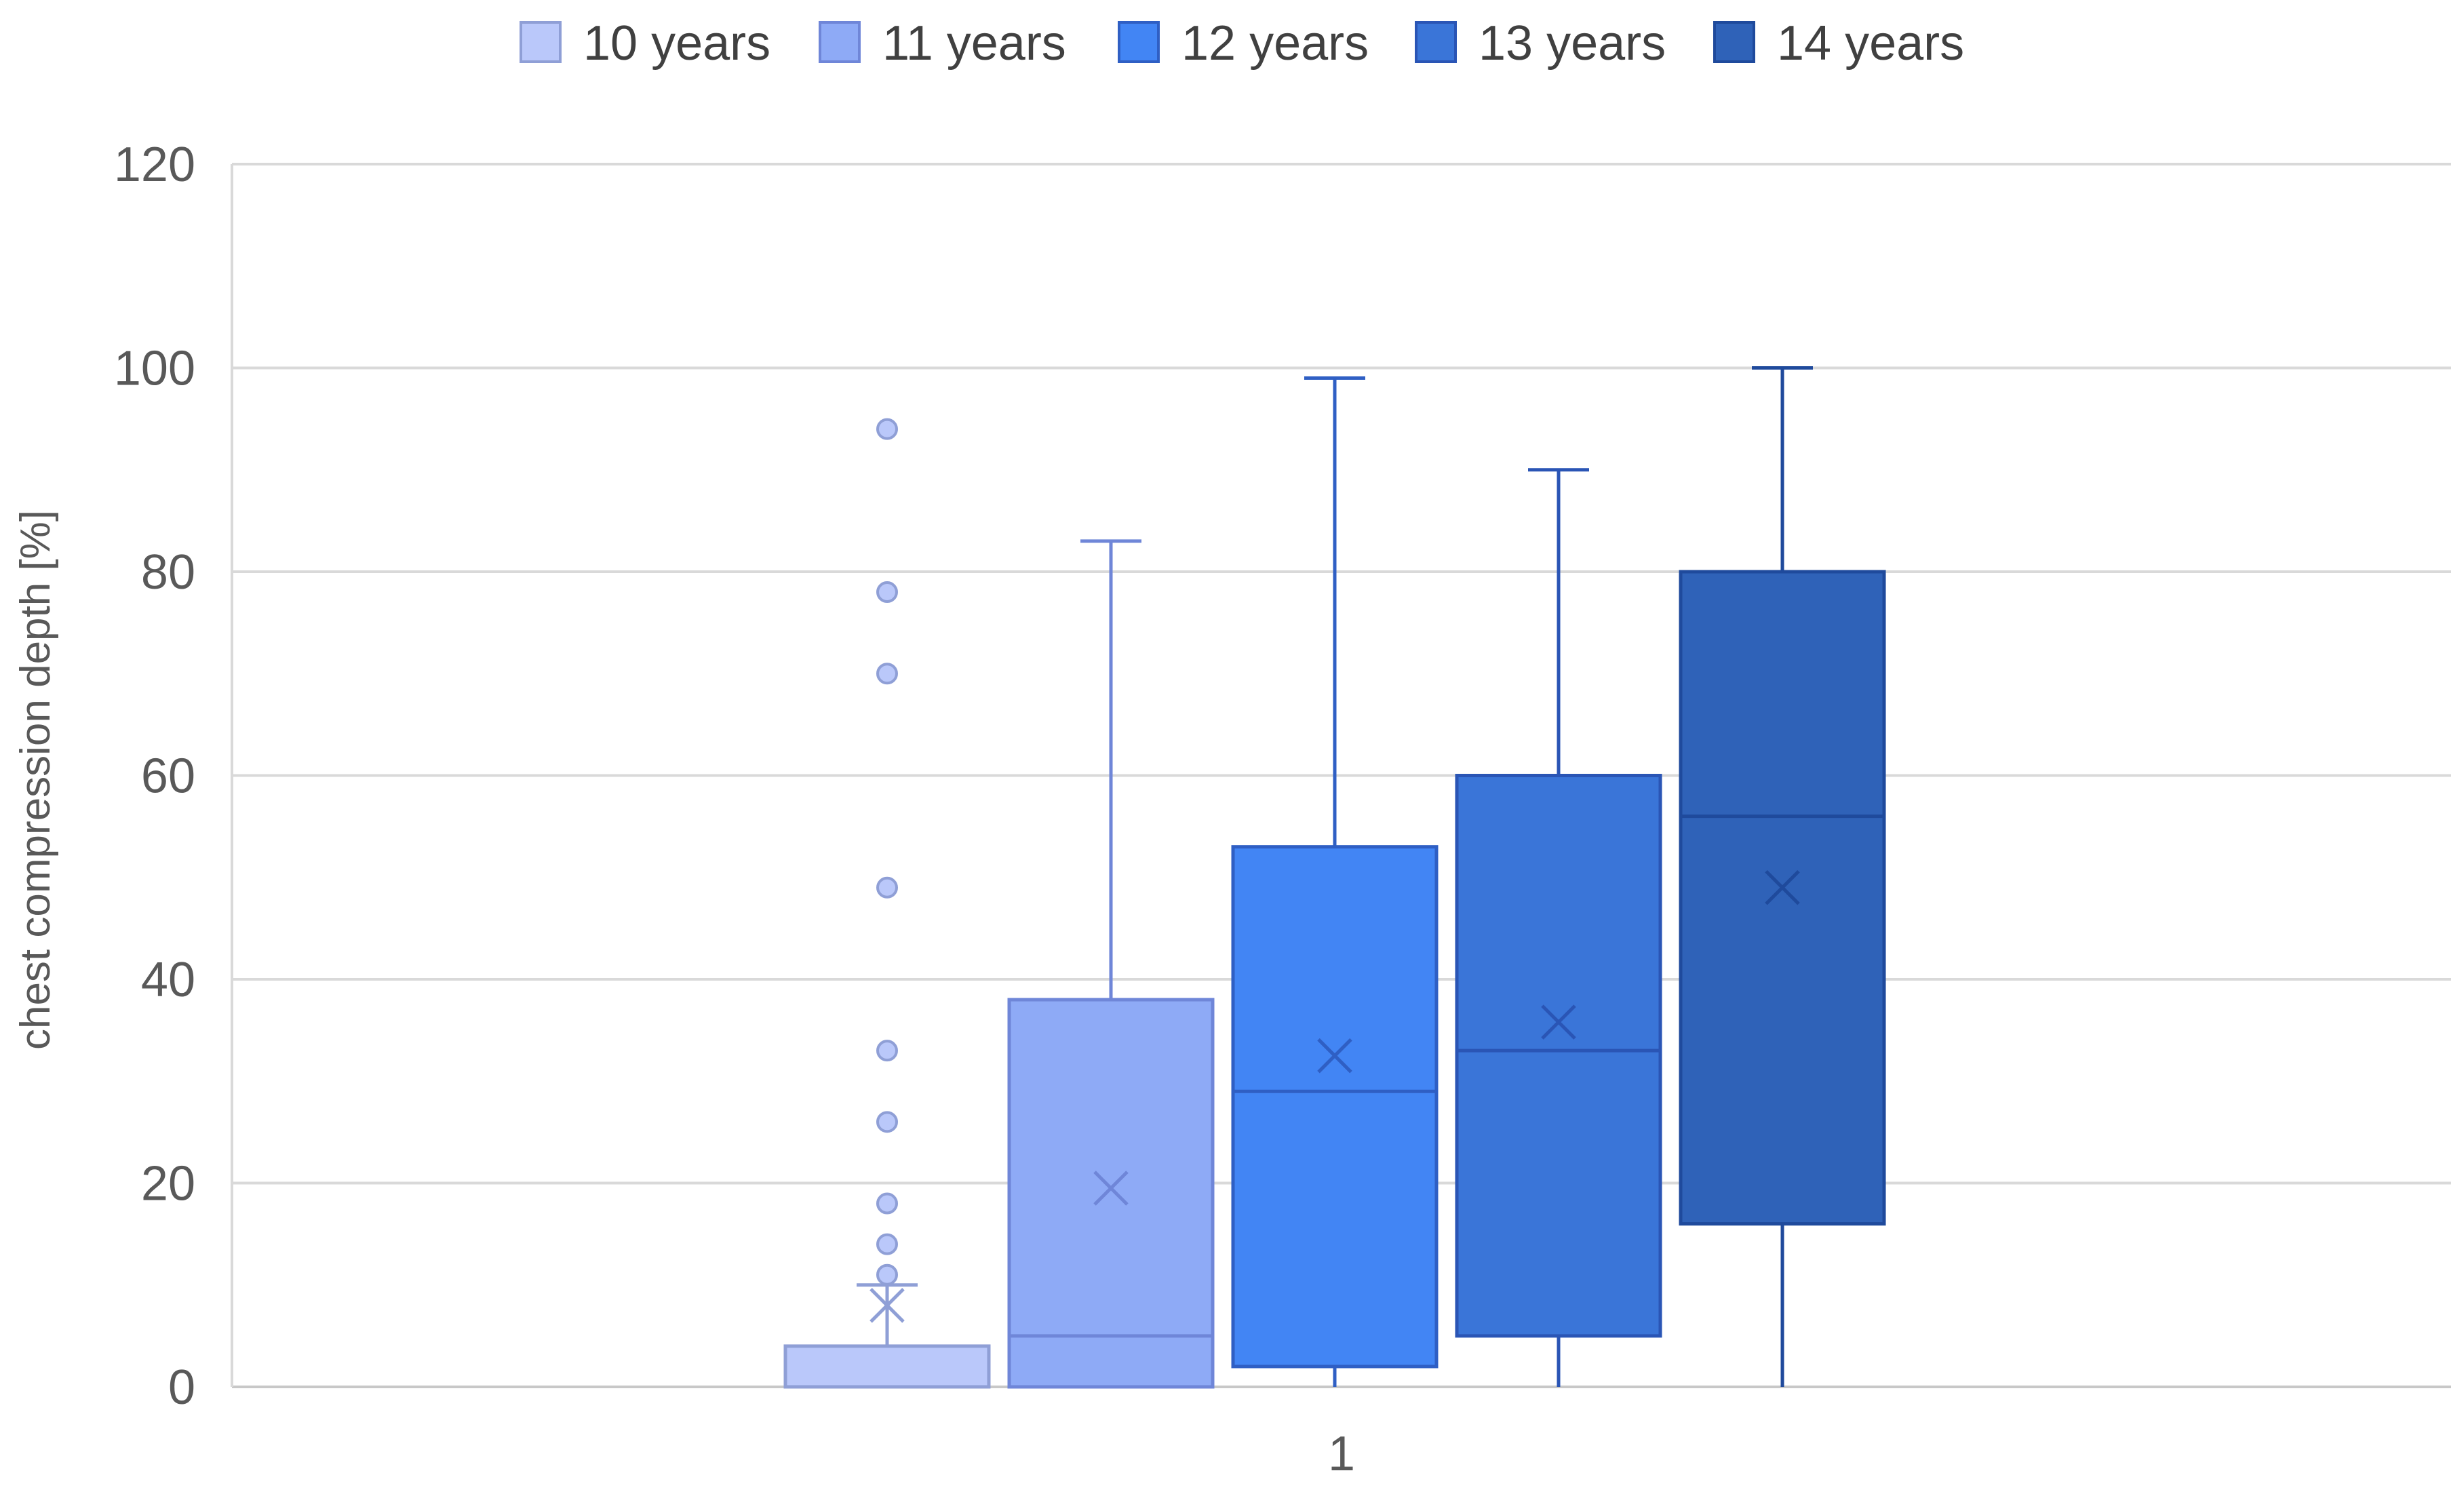  What do you see at coordinates (974, 43) in the screenshot?
I see `legend-label: 11 years` at bounding box center [974, 43].